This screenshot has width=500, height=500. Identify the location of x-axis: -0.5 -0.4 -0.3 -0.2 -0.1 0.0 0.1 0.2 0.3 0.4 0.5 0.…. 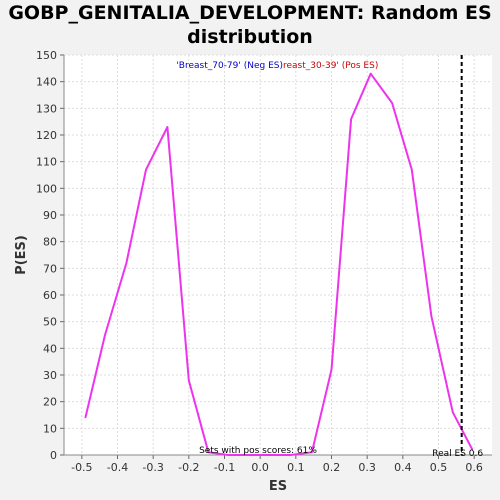
(278, 464).